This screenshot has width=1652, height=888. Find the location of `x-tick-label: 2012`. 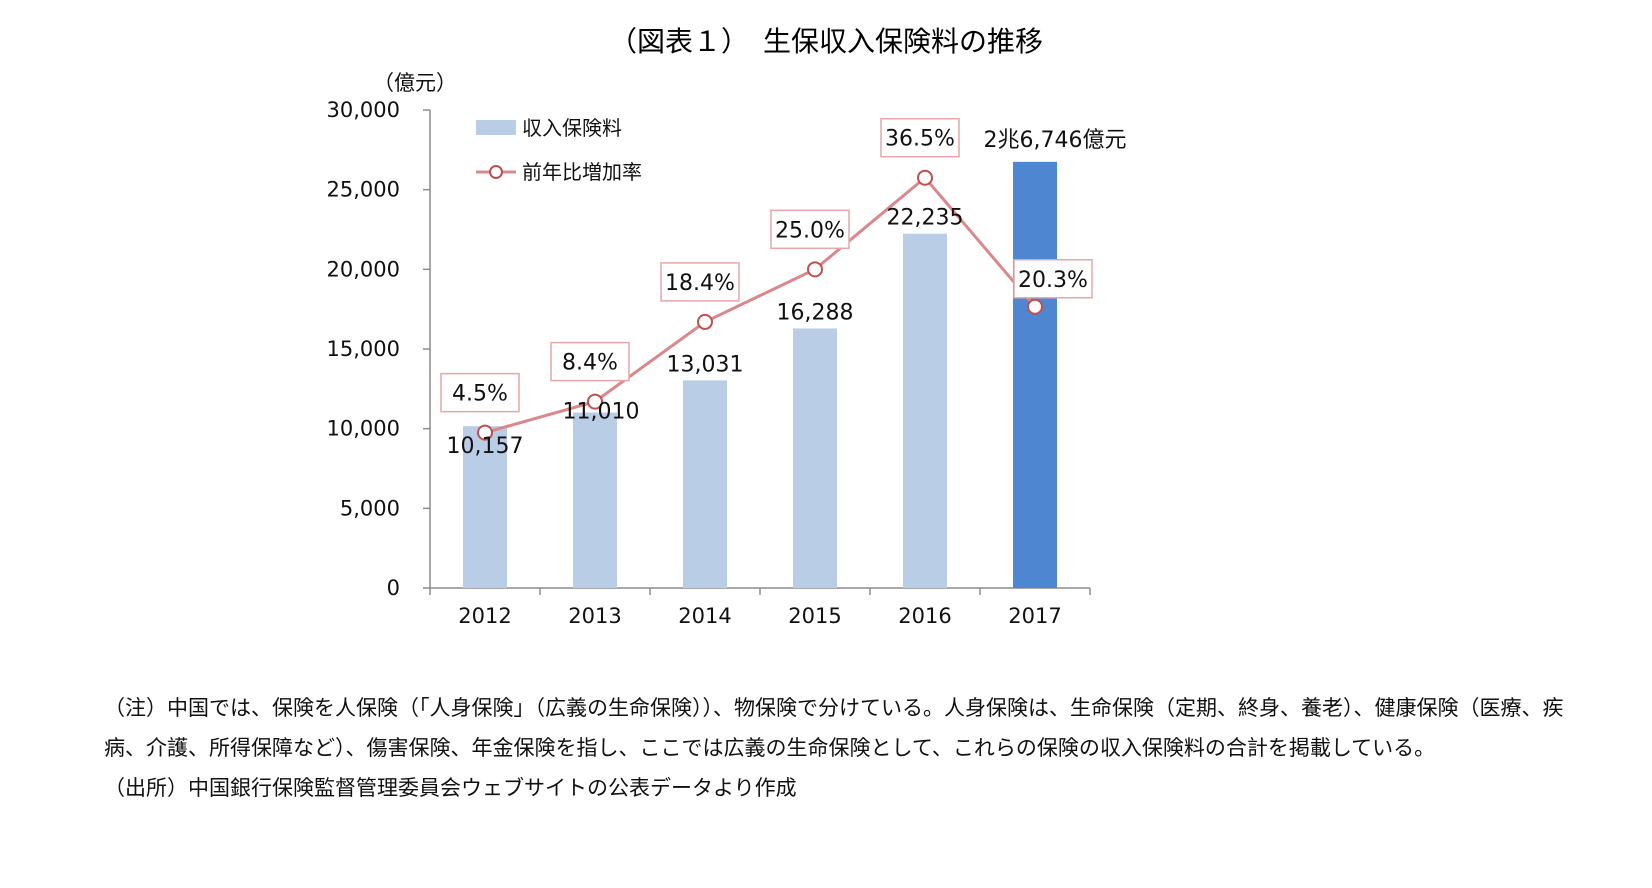

x-tick-label: 2012 is located at coordinates (484, 616).